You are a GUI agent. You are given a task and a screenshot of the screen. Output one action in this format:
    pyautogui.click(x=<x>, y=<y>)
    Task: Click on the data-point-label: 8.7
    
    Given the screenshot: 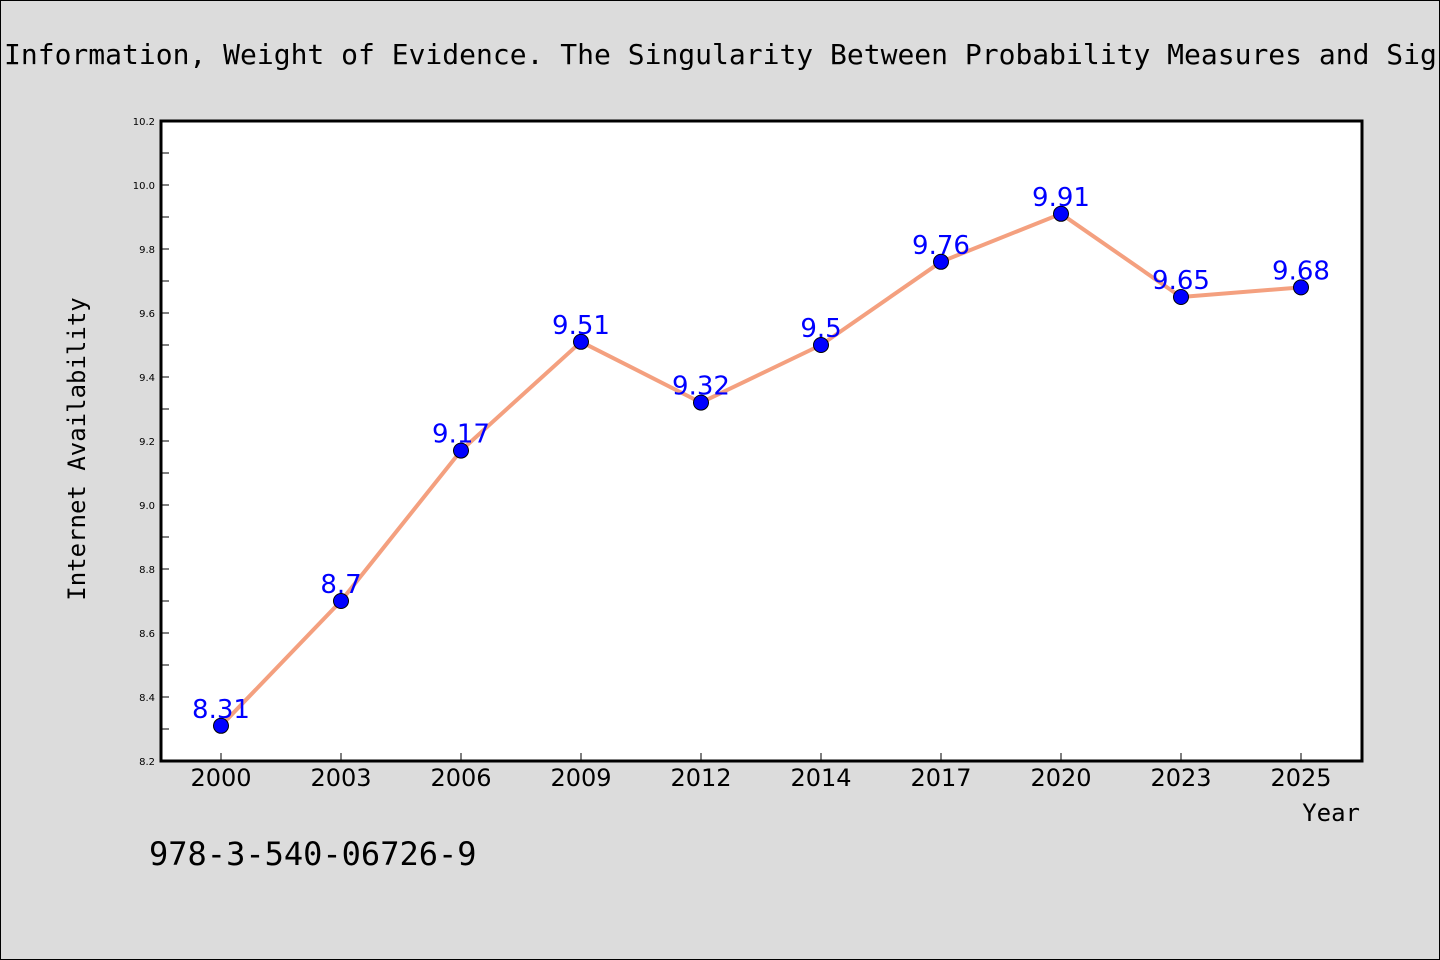 What is the action you would take?
    pyautogui.click(x=340, y=585)
    